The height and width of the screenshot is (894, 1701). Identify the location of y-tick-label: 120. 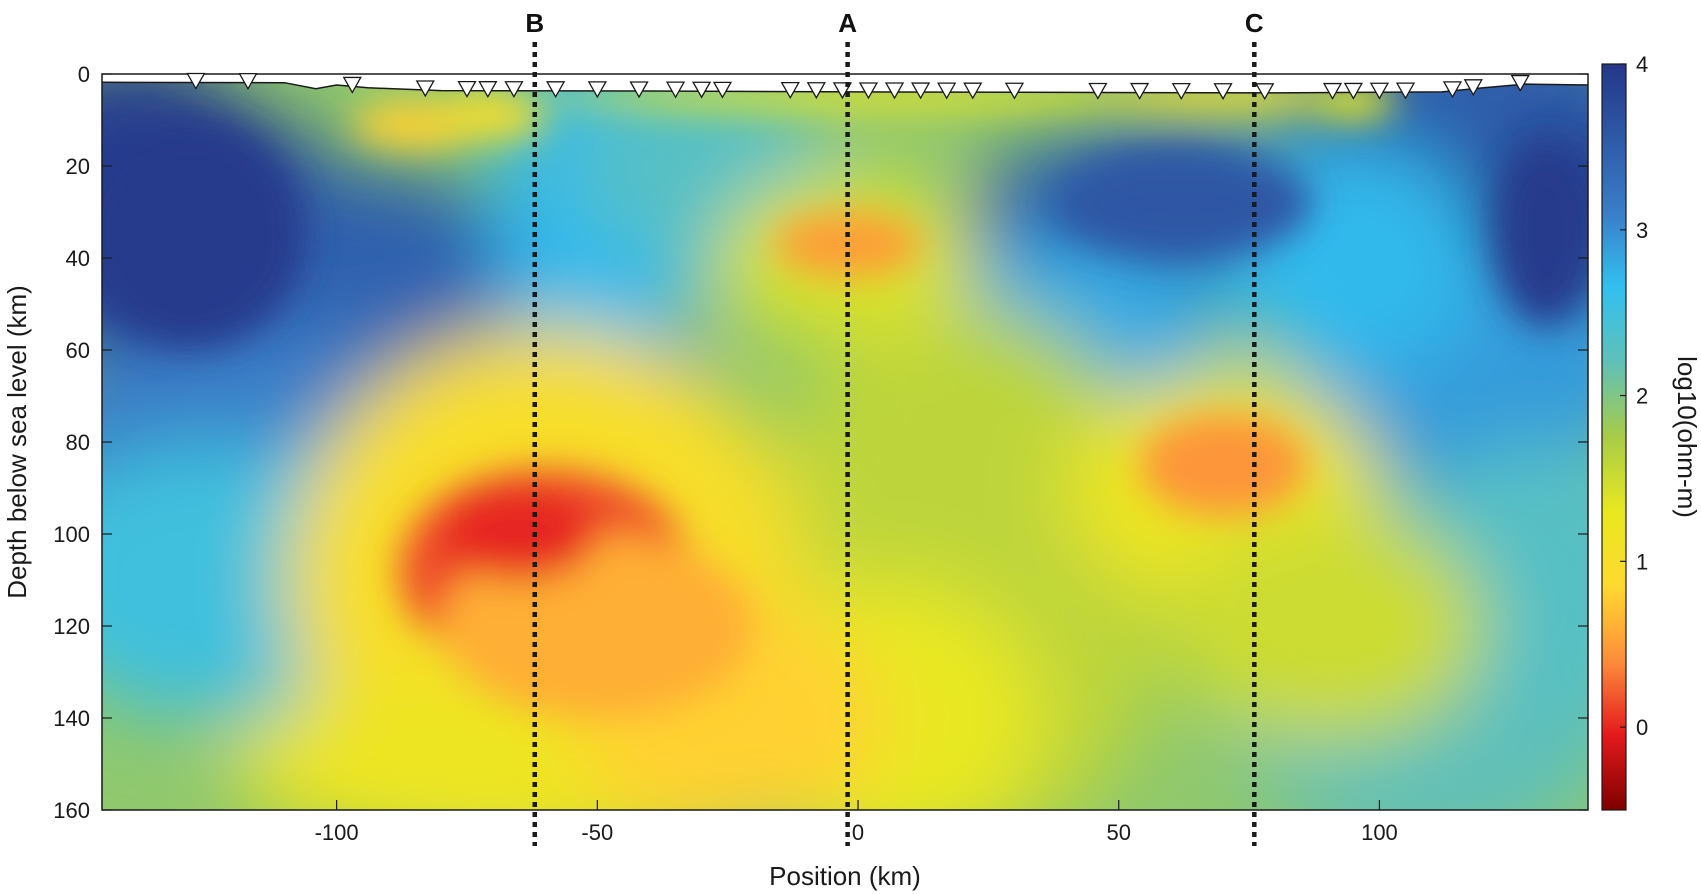
(71, 626).